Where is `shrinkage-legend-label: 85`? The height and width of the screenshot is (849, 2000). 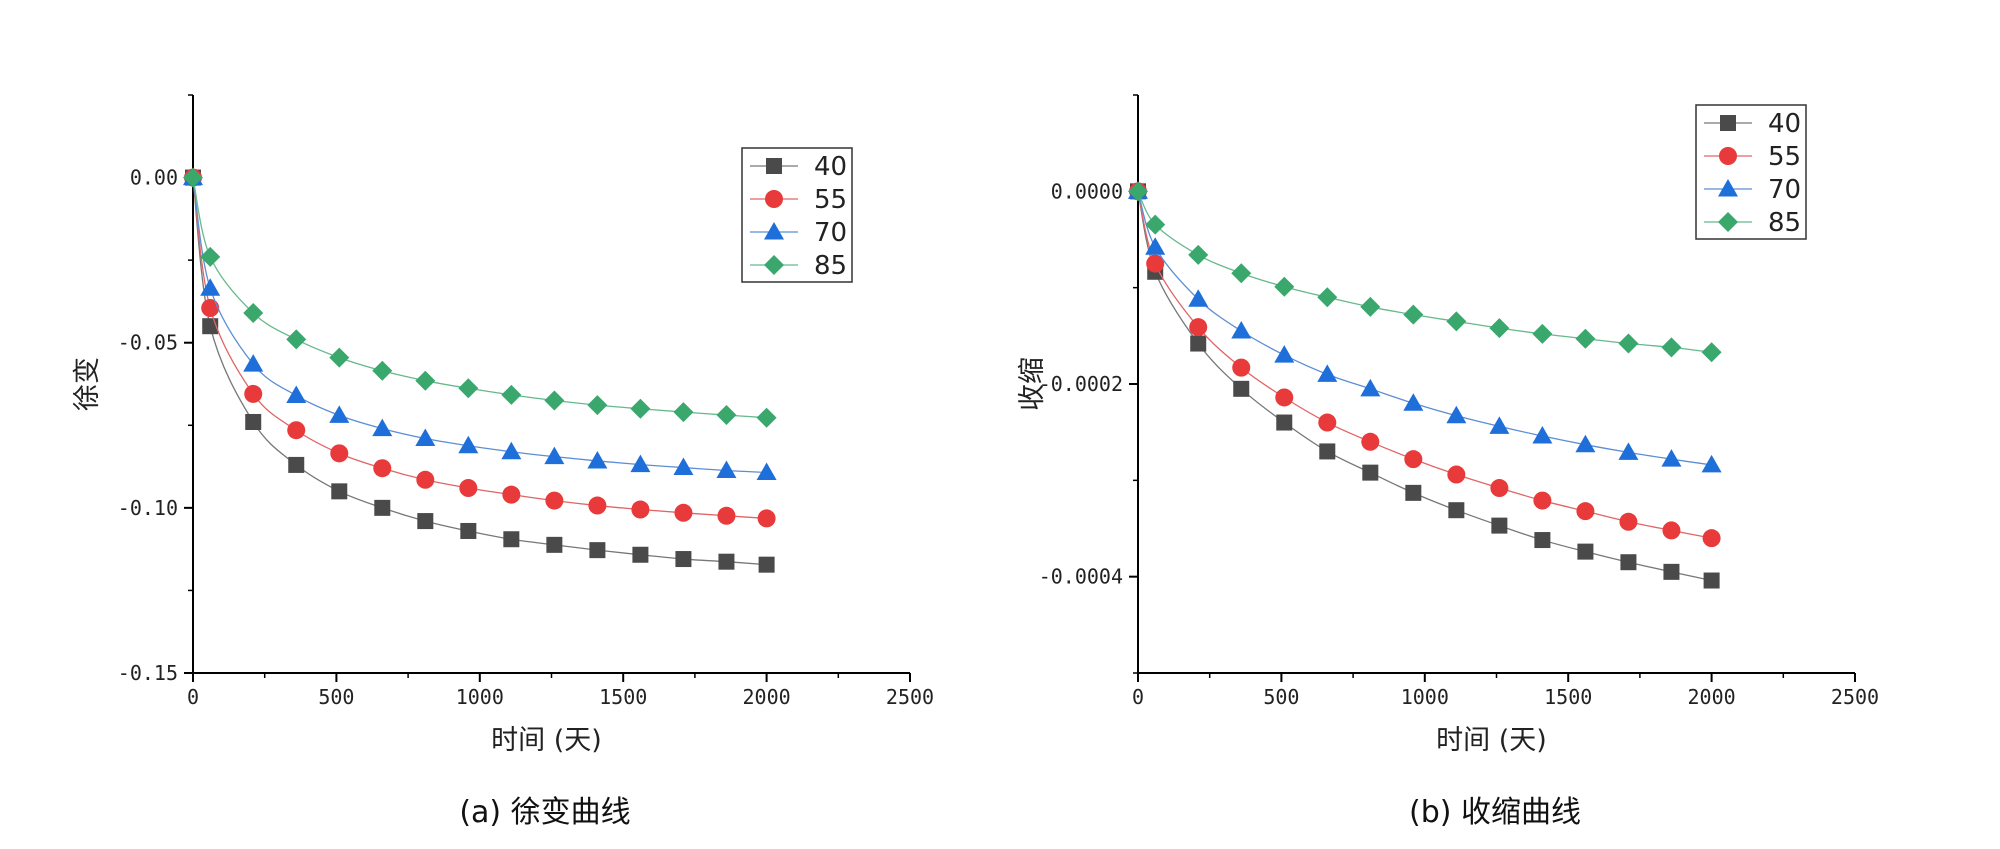 shrinkage-legend-label: 85 is located at coordinates (1784, 223).